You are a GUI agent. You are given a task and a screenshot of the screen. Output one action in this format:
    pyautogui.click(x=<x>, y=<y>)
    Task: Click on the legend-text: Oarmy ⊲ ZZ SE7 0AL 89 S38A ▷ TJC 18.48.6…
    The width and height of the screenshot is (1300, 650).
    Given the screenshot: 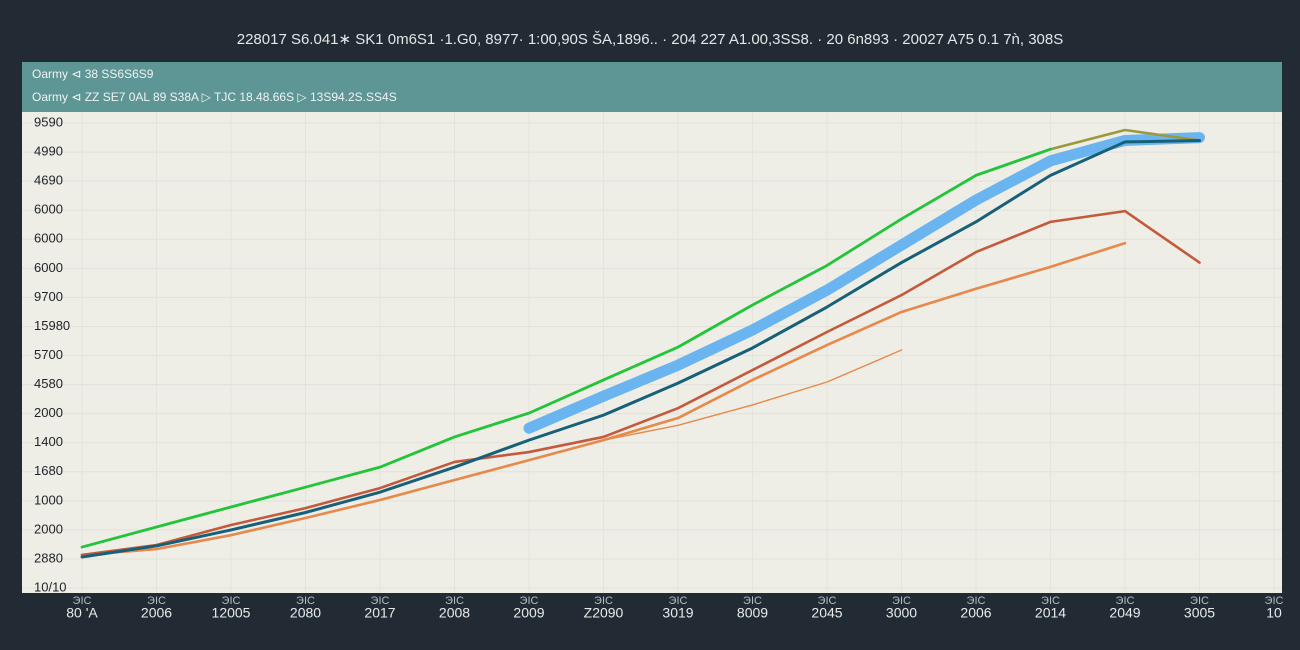 What is the action you would take?
    pyautogui.click(x=214, y=97)
    